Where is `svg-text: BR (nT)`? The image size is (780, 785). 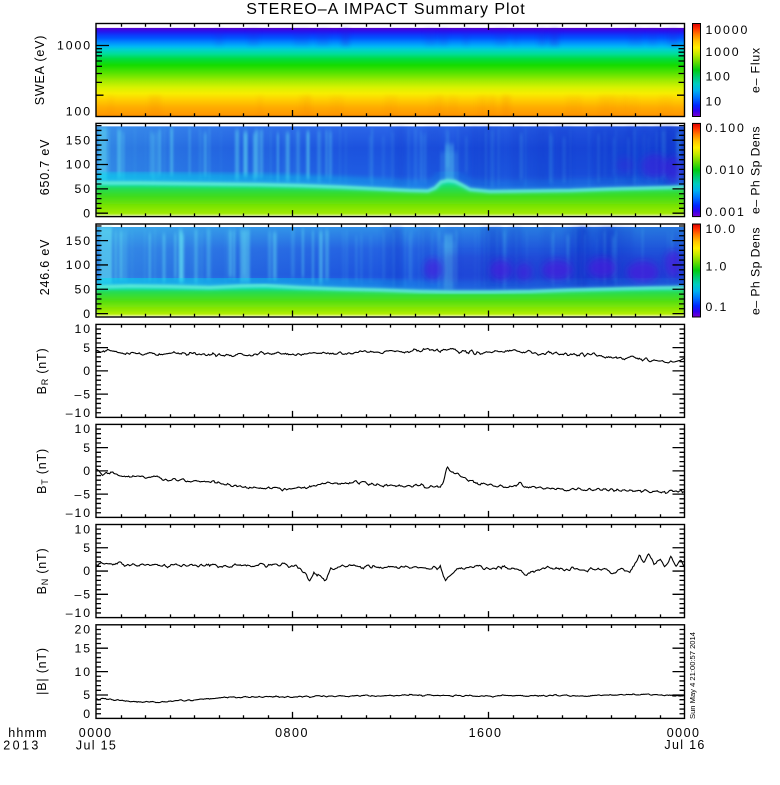 svg-text: BR (nT) is located at coordinates (42, 371).